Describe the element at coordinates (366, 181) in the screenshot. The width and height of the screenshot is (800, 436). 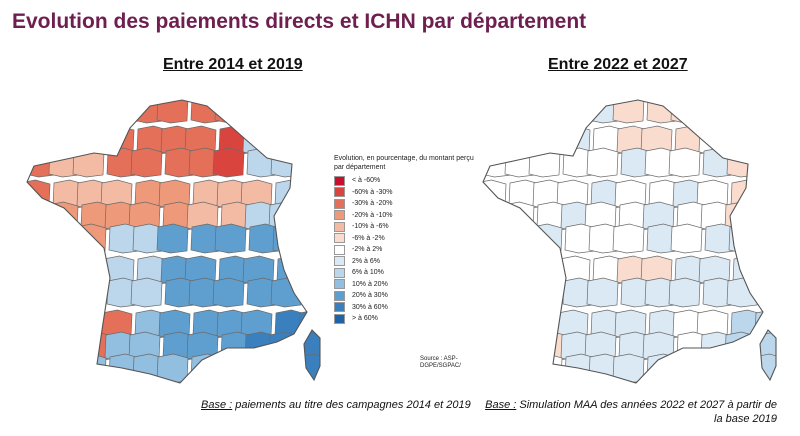
I see `legend-label: < à -60%` at that location.